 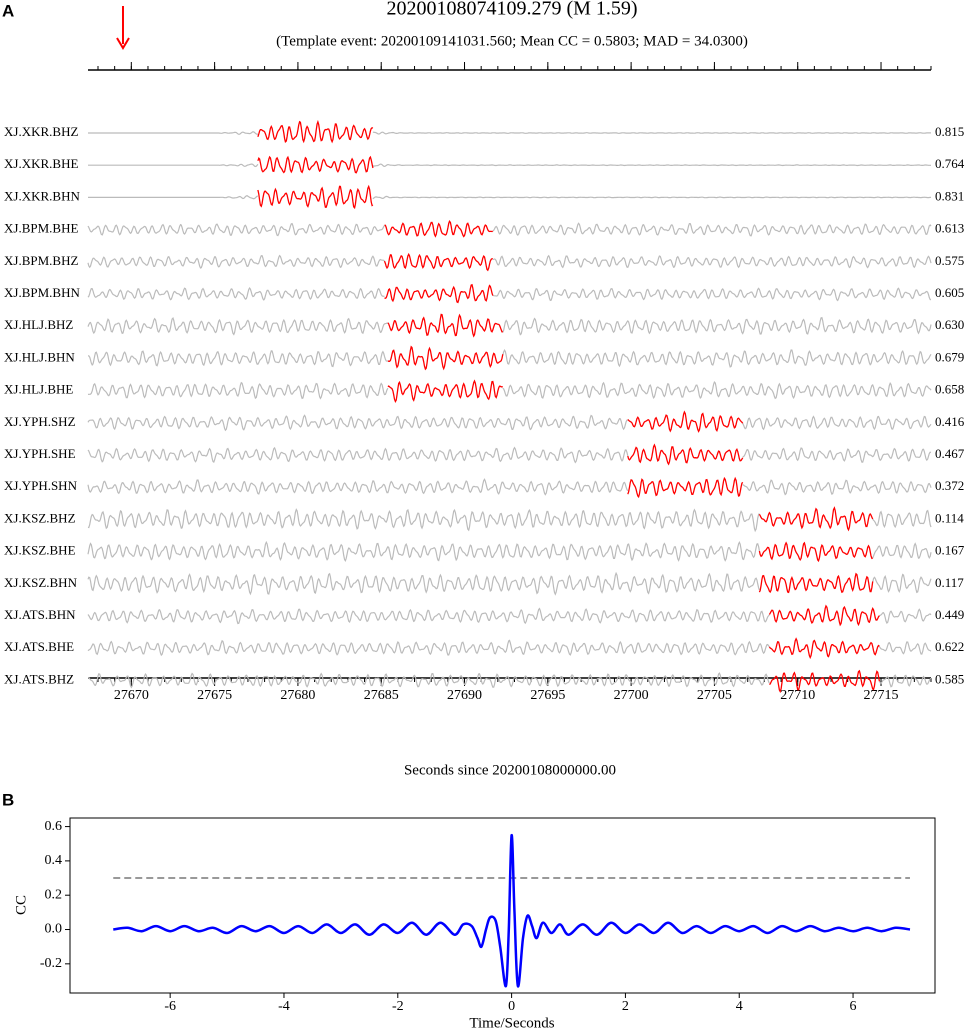 What do you see at coordinates (54, 929) in the screenshot?
I see `y-tick-label: 0.0` at bounding box center [54, 929].